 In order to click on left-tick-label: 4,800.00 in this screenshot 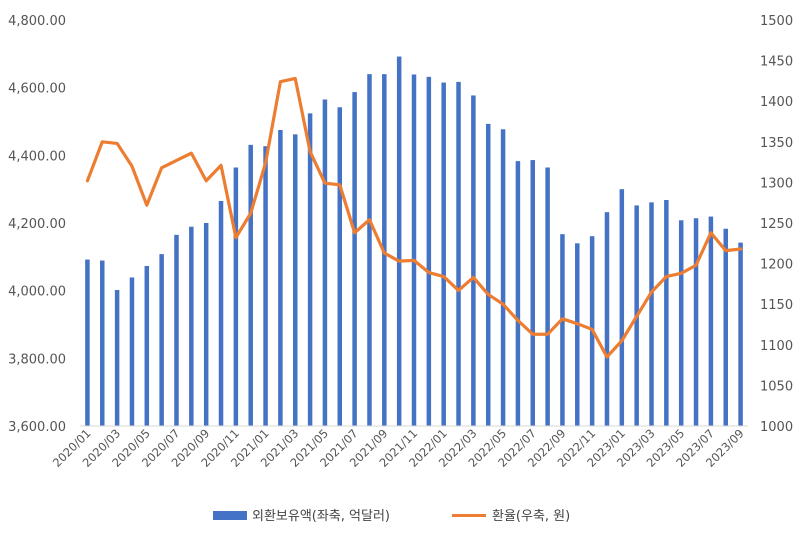, I will do `click(37, 21)`.